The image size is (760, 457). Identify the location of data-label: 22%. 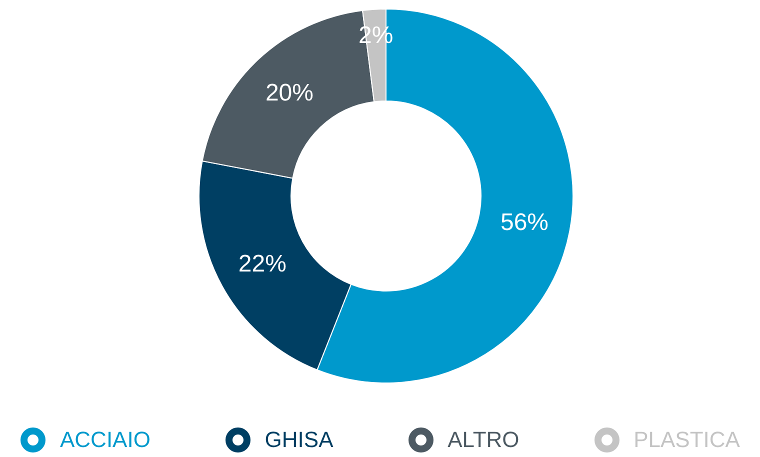
(262, 264).